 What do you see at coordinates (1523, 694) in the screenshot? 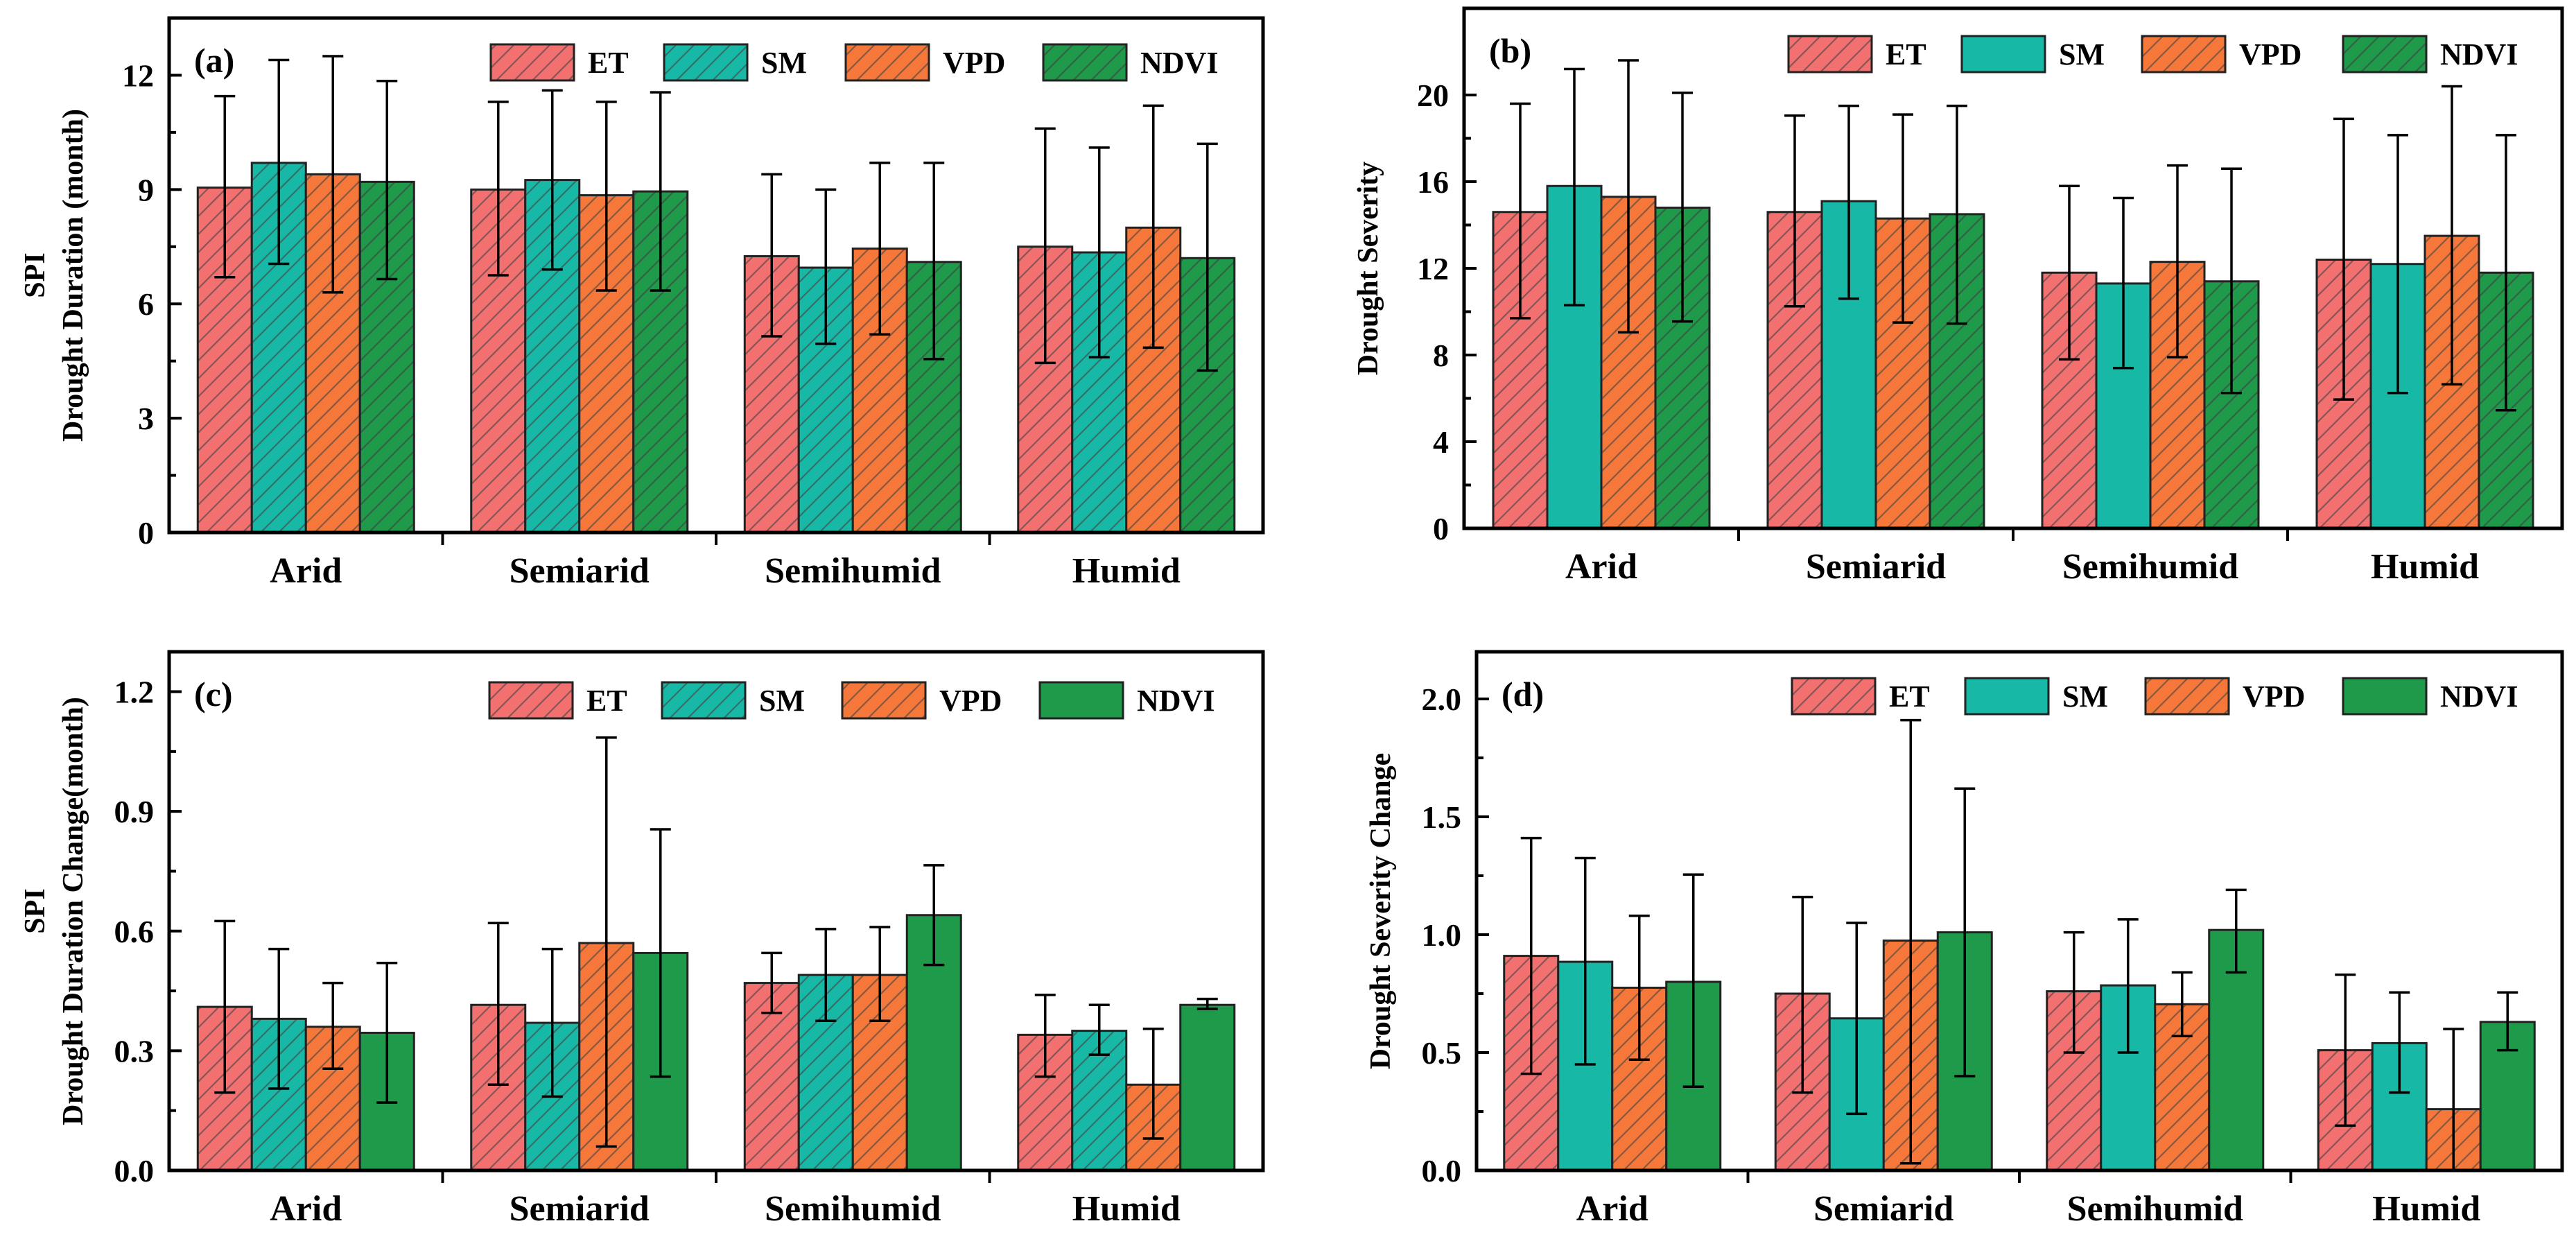
I see `panel-label: (d)` at bounding box center [1523, 694].